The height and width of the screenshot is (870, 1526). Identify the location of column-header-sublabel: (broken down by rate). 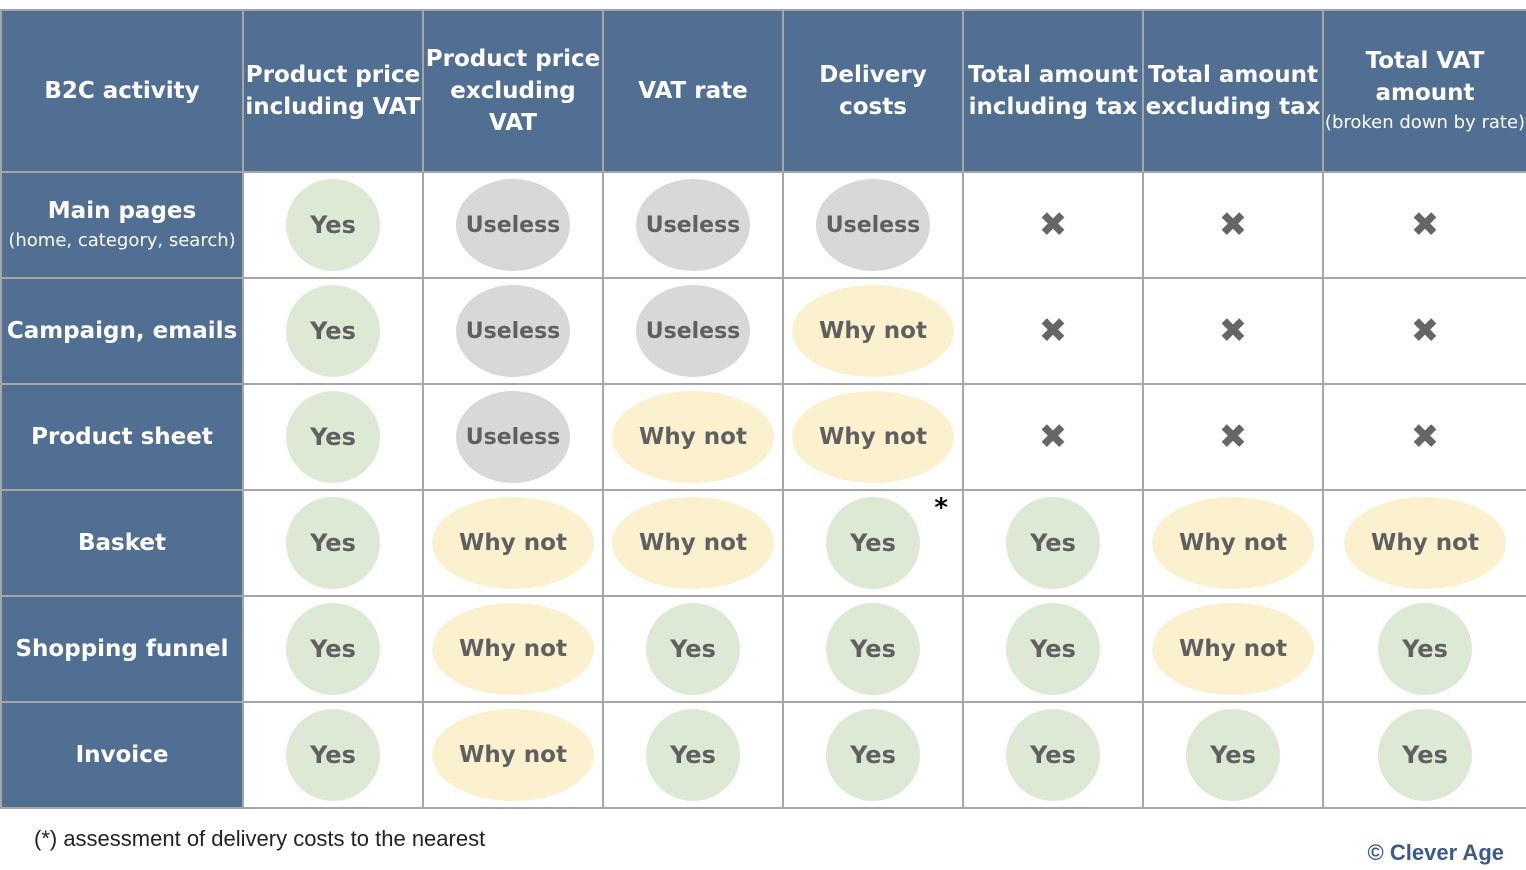
(1425, 122).